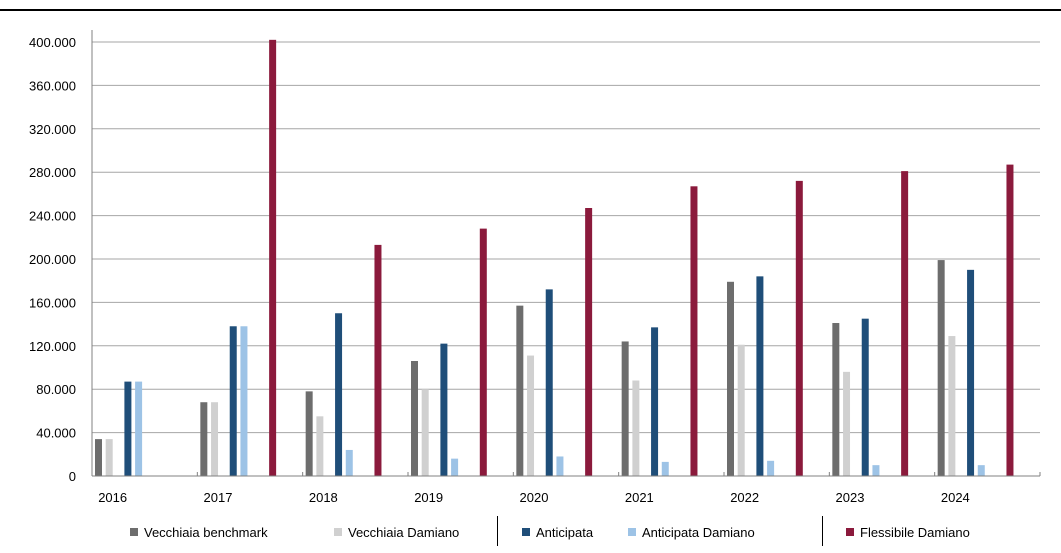  Describe the element at coordinates (565, 532) in the screenshot. I see `legend-label: Anticipata` at that location.